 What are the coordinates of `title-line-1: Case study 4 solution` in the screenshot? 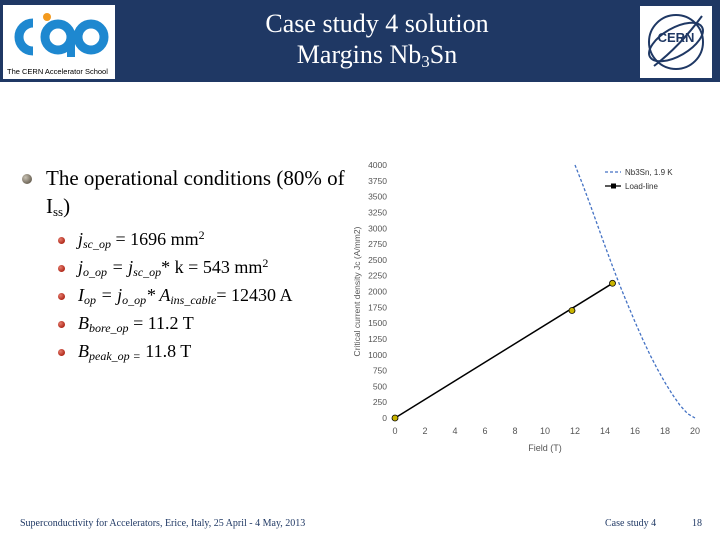 It's located at (377, 23).